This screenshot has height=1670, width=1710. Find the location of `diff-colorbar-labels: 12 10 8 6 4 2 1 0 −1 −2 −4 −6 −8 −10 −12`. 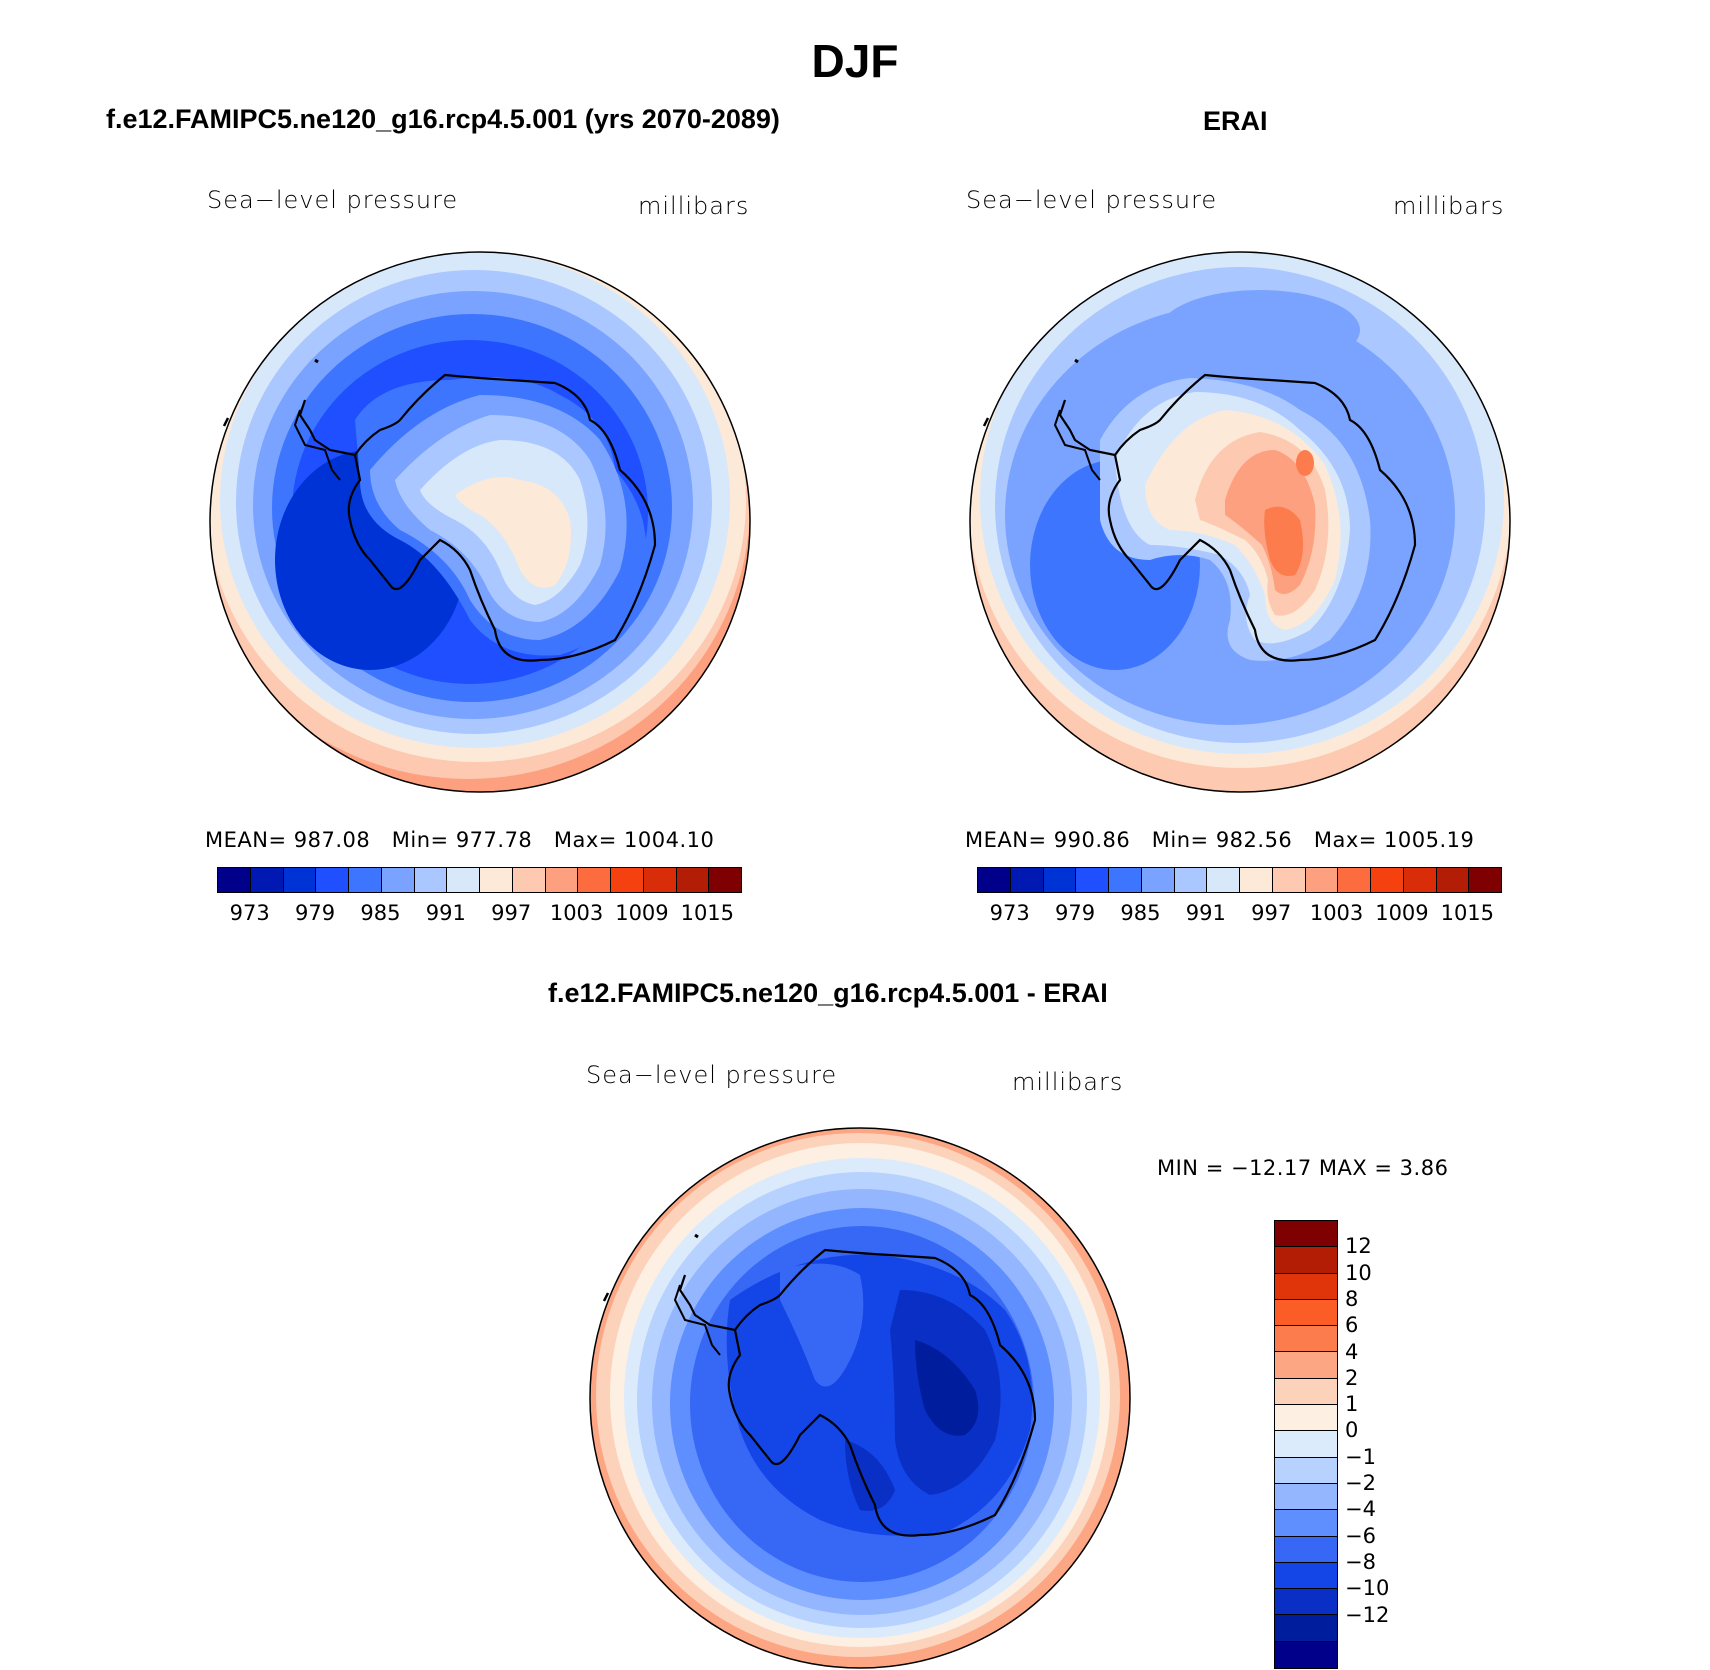

diff-colorbar-labels: 12 10 8 6 4 2 1 0 −1 −2 −4 −6 −8 −10 −12 is located at coordinates (1385, 1445).